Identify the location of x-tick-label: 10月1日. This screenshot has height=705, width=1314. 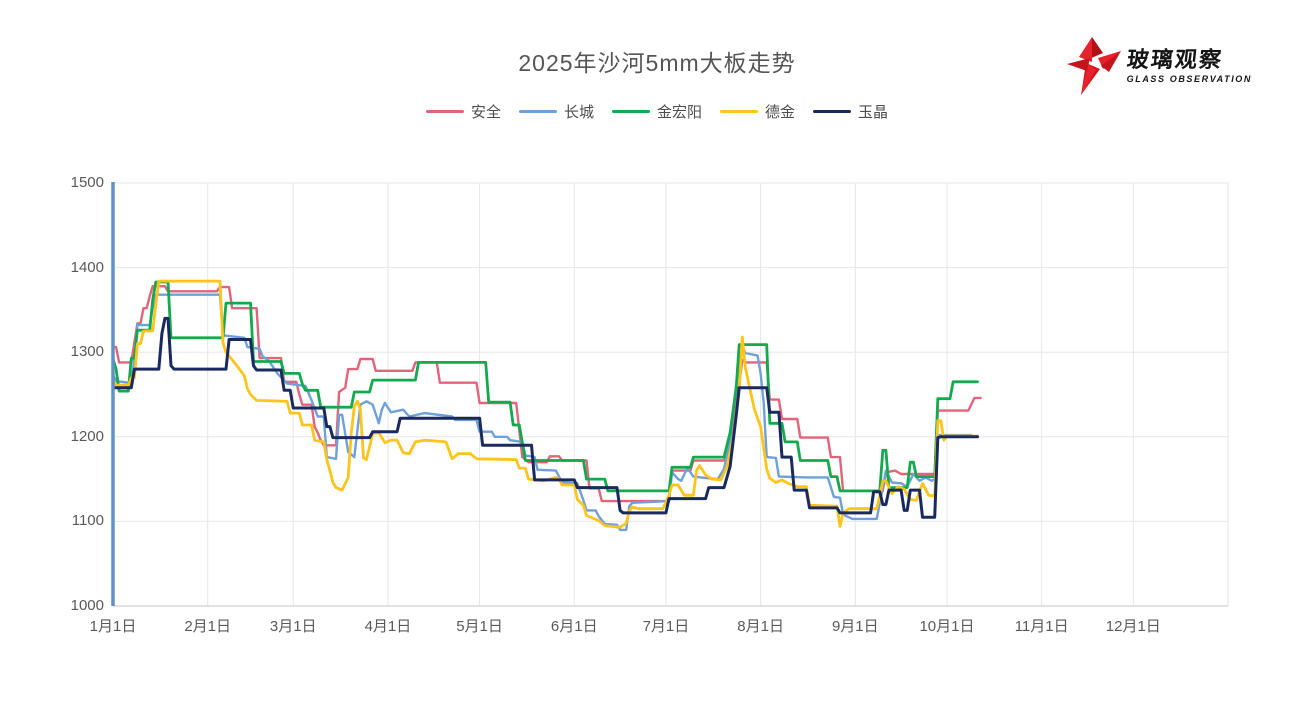
(947, 626).